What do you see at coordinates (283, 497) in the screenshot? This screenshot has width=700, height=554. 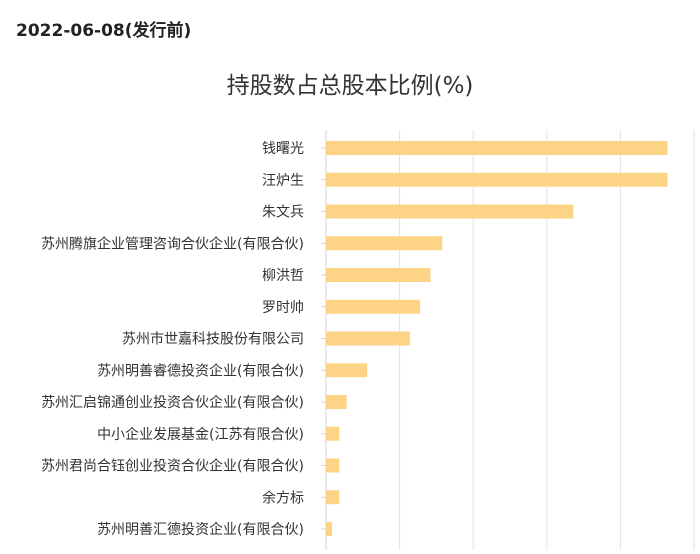 I see `category-label: 余方标` at bounding box center [283, 497].